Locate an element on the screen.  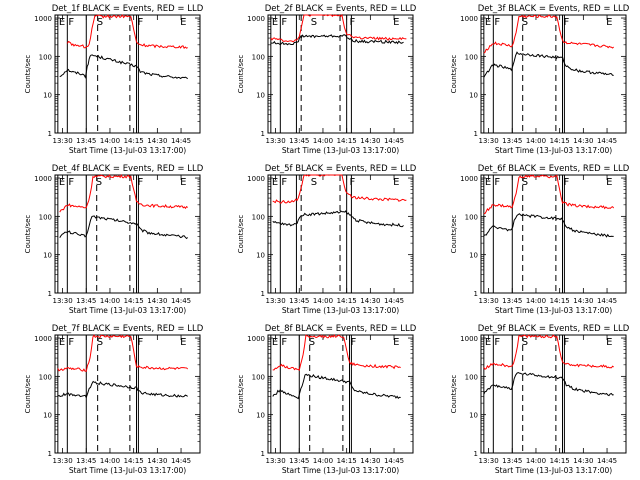
plot-frame is located at coordinates (553, 74).